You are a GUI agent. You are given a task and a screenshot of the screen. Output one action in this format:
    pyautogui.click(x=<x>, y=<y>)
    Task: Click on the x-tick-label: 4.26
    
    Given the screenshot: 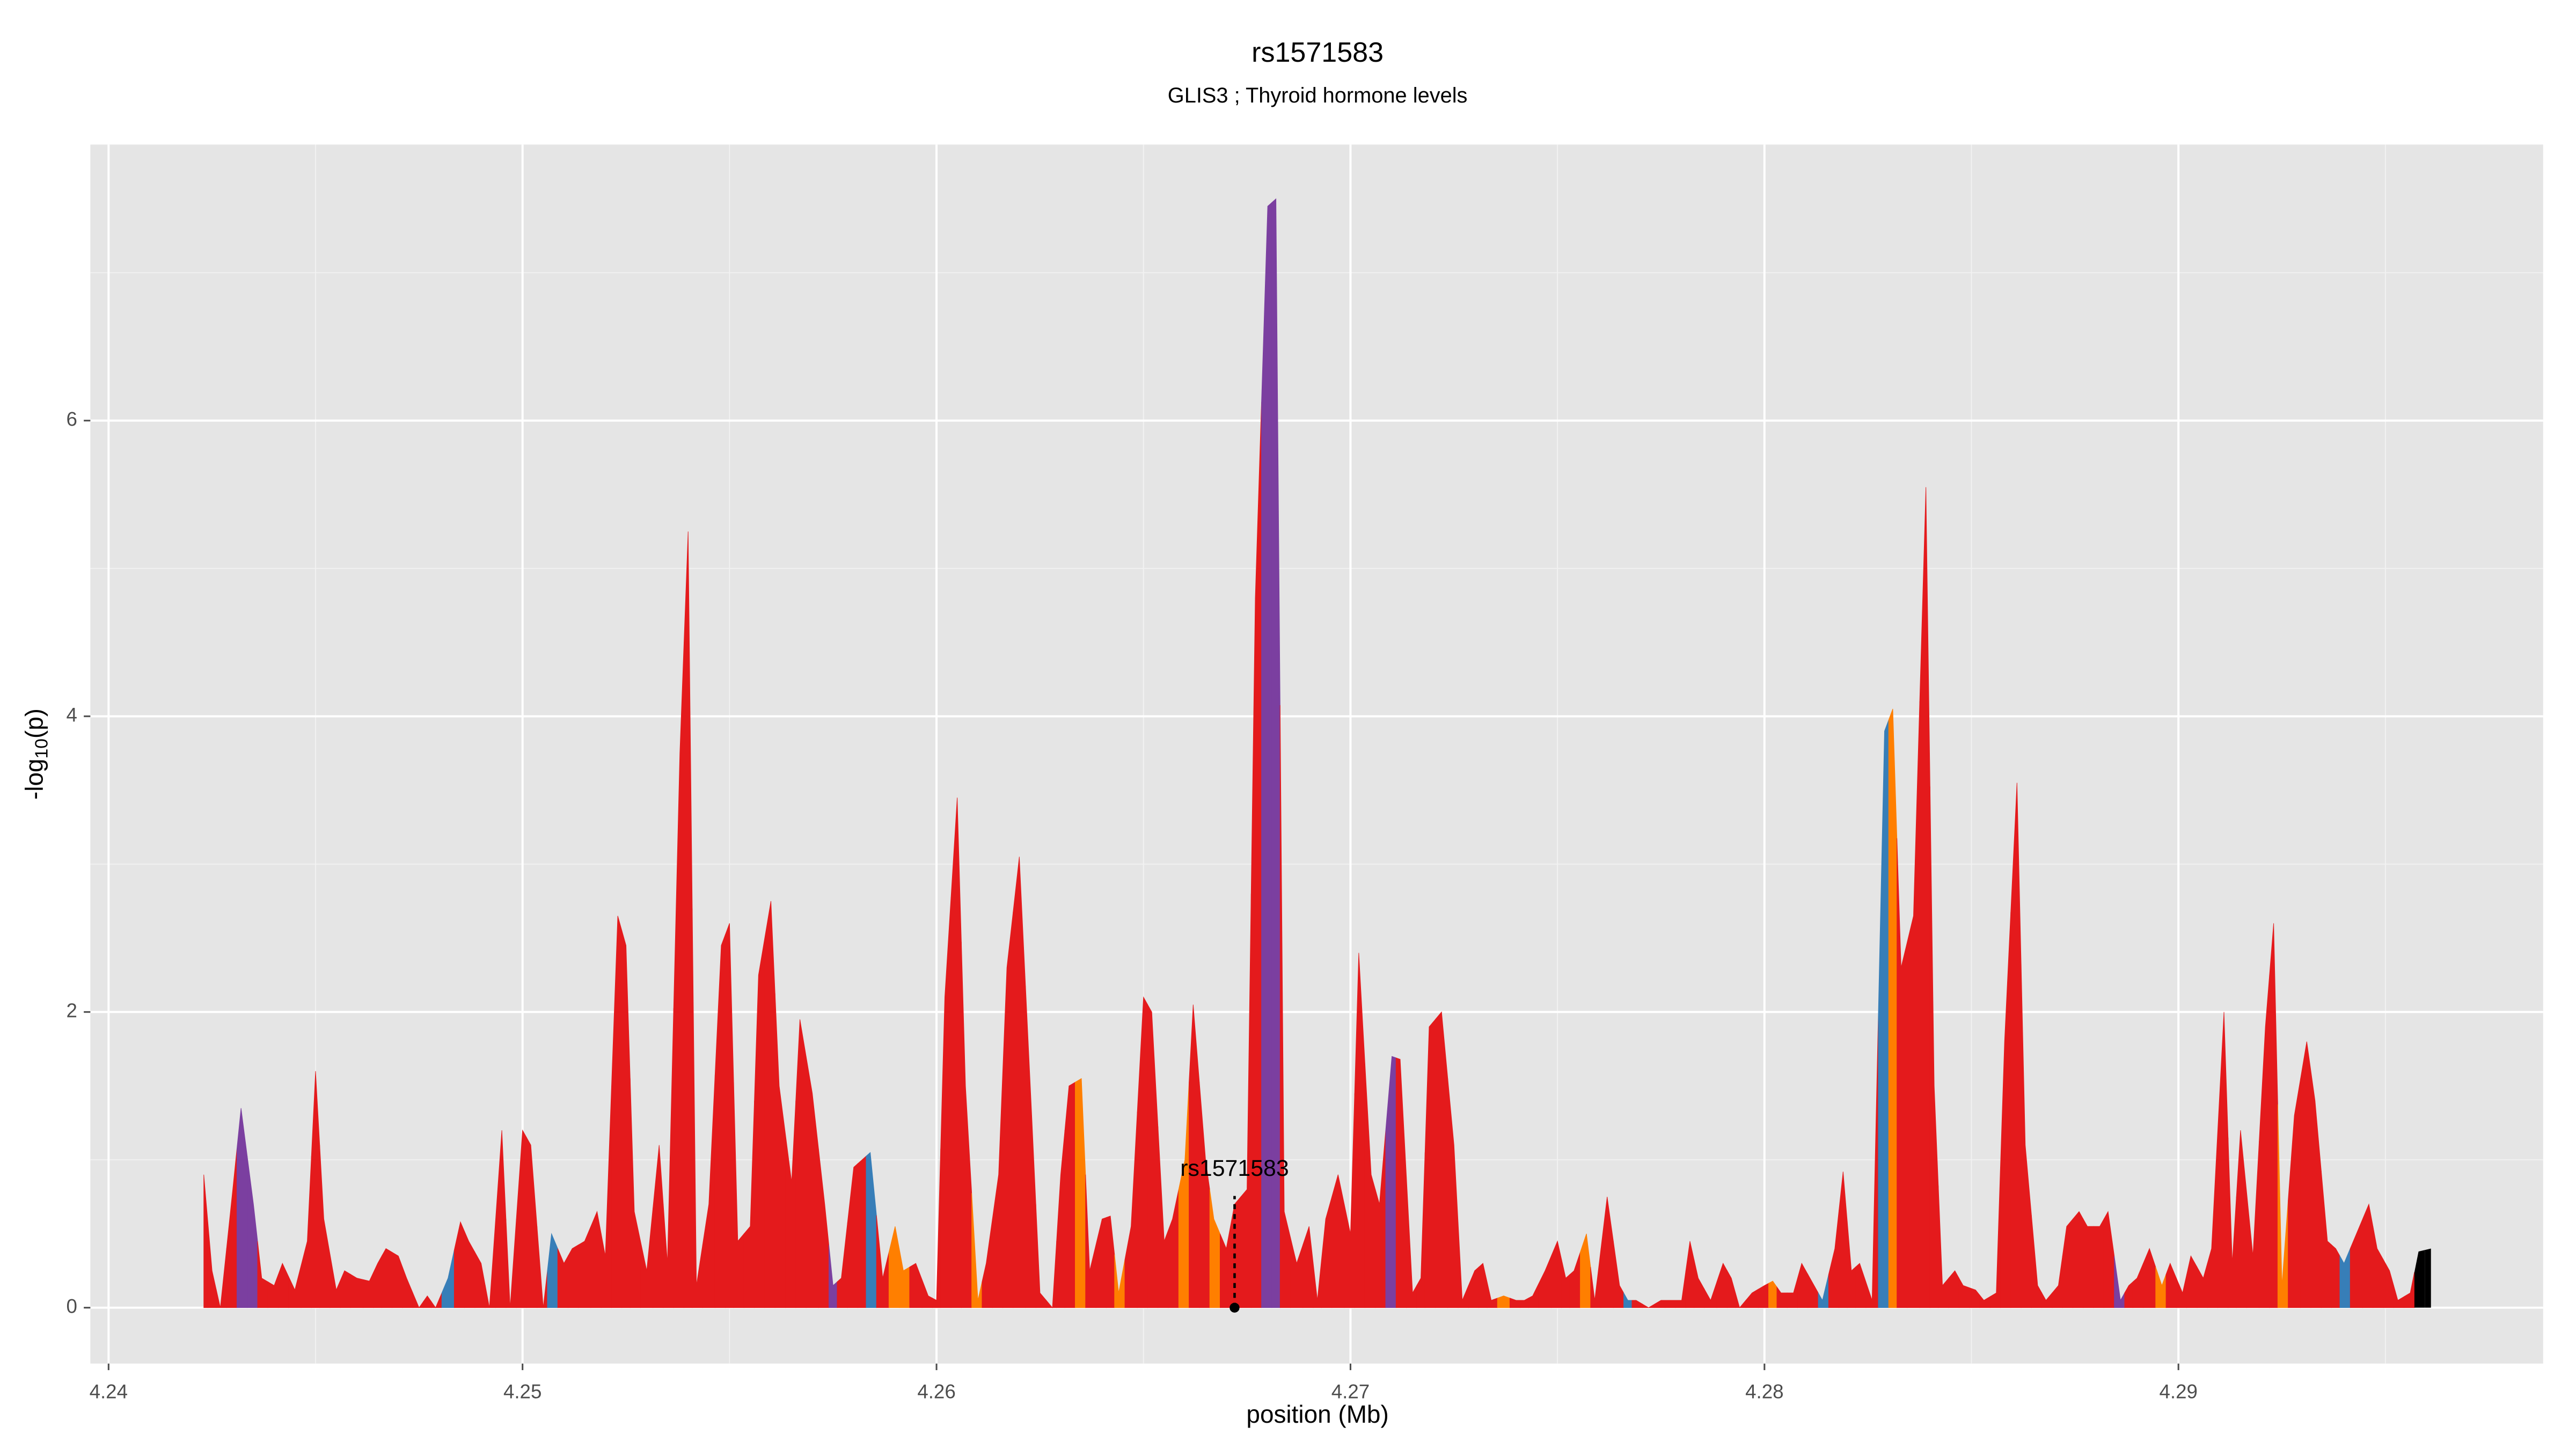 What is the action you would take?
    pyautogui.click(x=936, y=1392)
    